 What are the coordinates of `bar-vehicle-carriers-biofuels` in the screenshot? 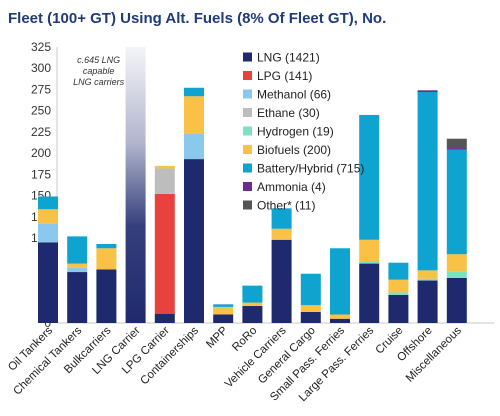 It's located at (281, 234).